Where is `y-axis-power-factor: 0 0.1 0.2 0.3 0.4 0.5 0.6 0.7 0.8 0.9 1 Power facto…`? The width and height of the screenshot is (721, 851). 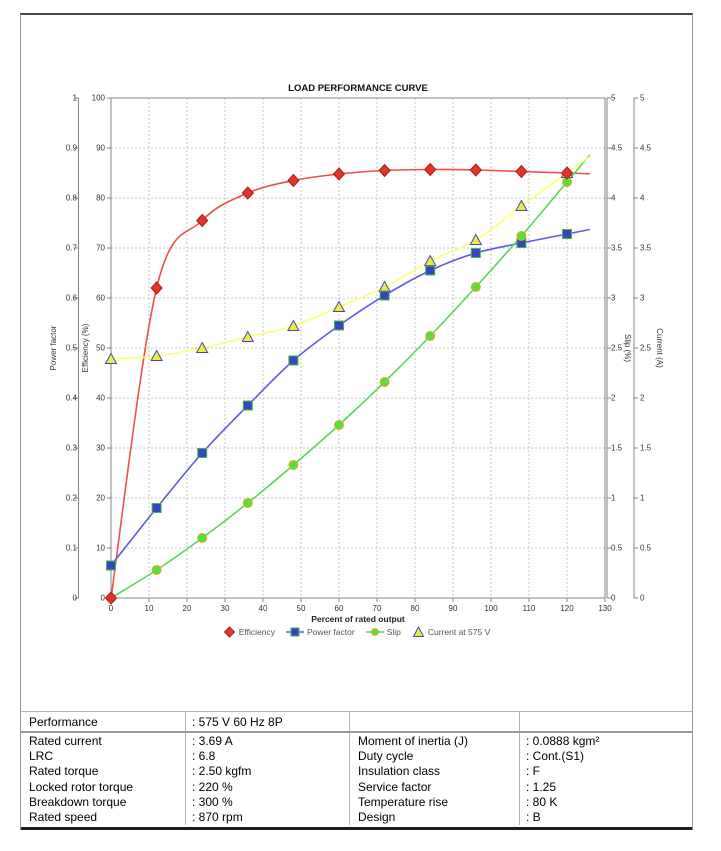 y-axis-power-factor: 0 0.1 0.2 0.3 0.4 0.5 0.6 0.7 0.8 0.9 1 Power facto… is located at coordinates (64, 348).